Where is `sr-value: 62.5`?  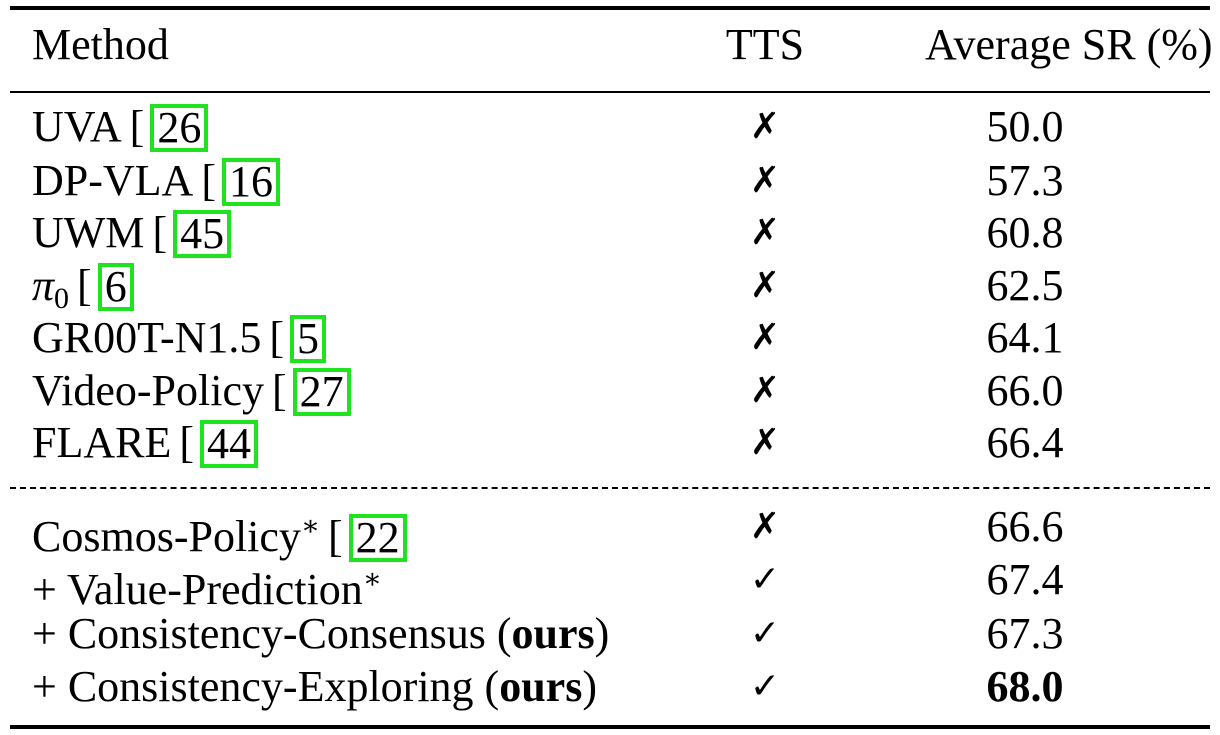
sr-value: 62.5 is located at coordinates (1025, 285).